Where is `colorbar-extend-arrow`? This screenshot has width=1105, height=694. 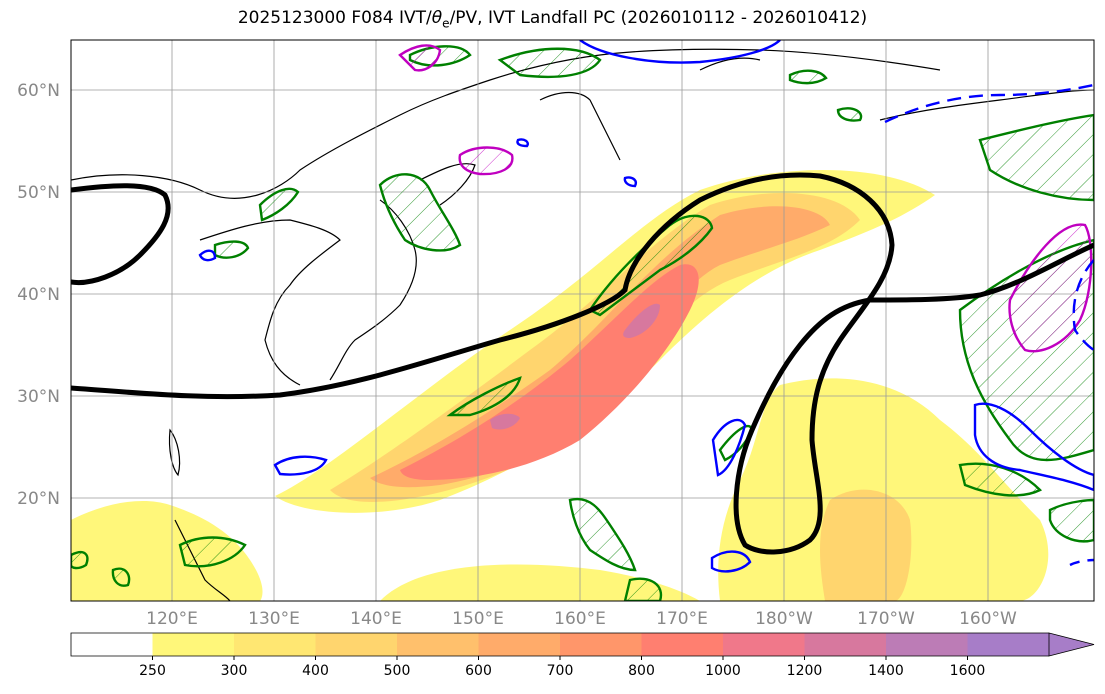
colorbar-extend-arrow is located at coordinates (1071, 644).